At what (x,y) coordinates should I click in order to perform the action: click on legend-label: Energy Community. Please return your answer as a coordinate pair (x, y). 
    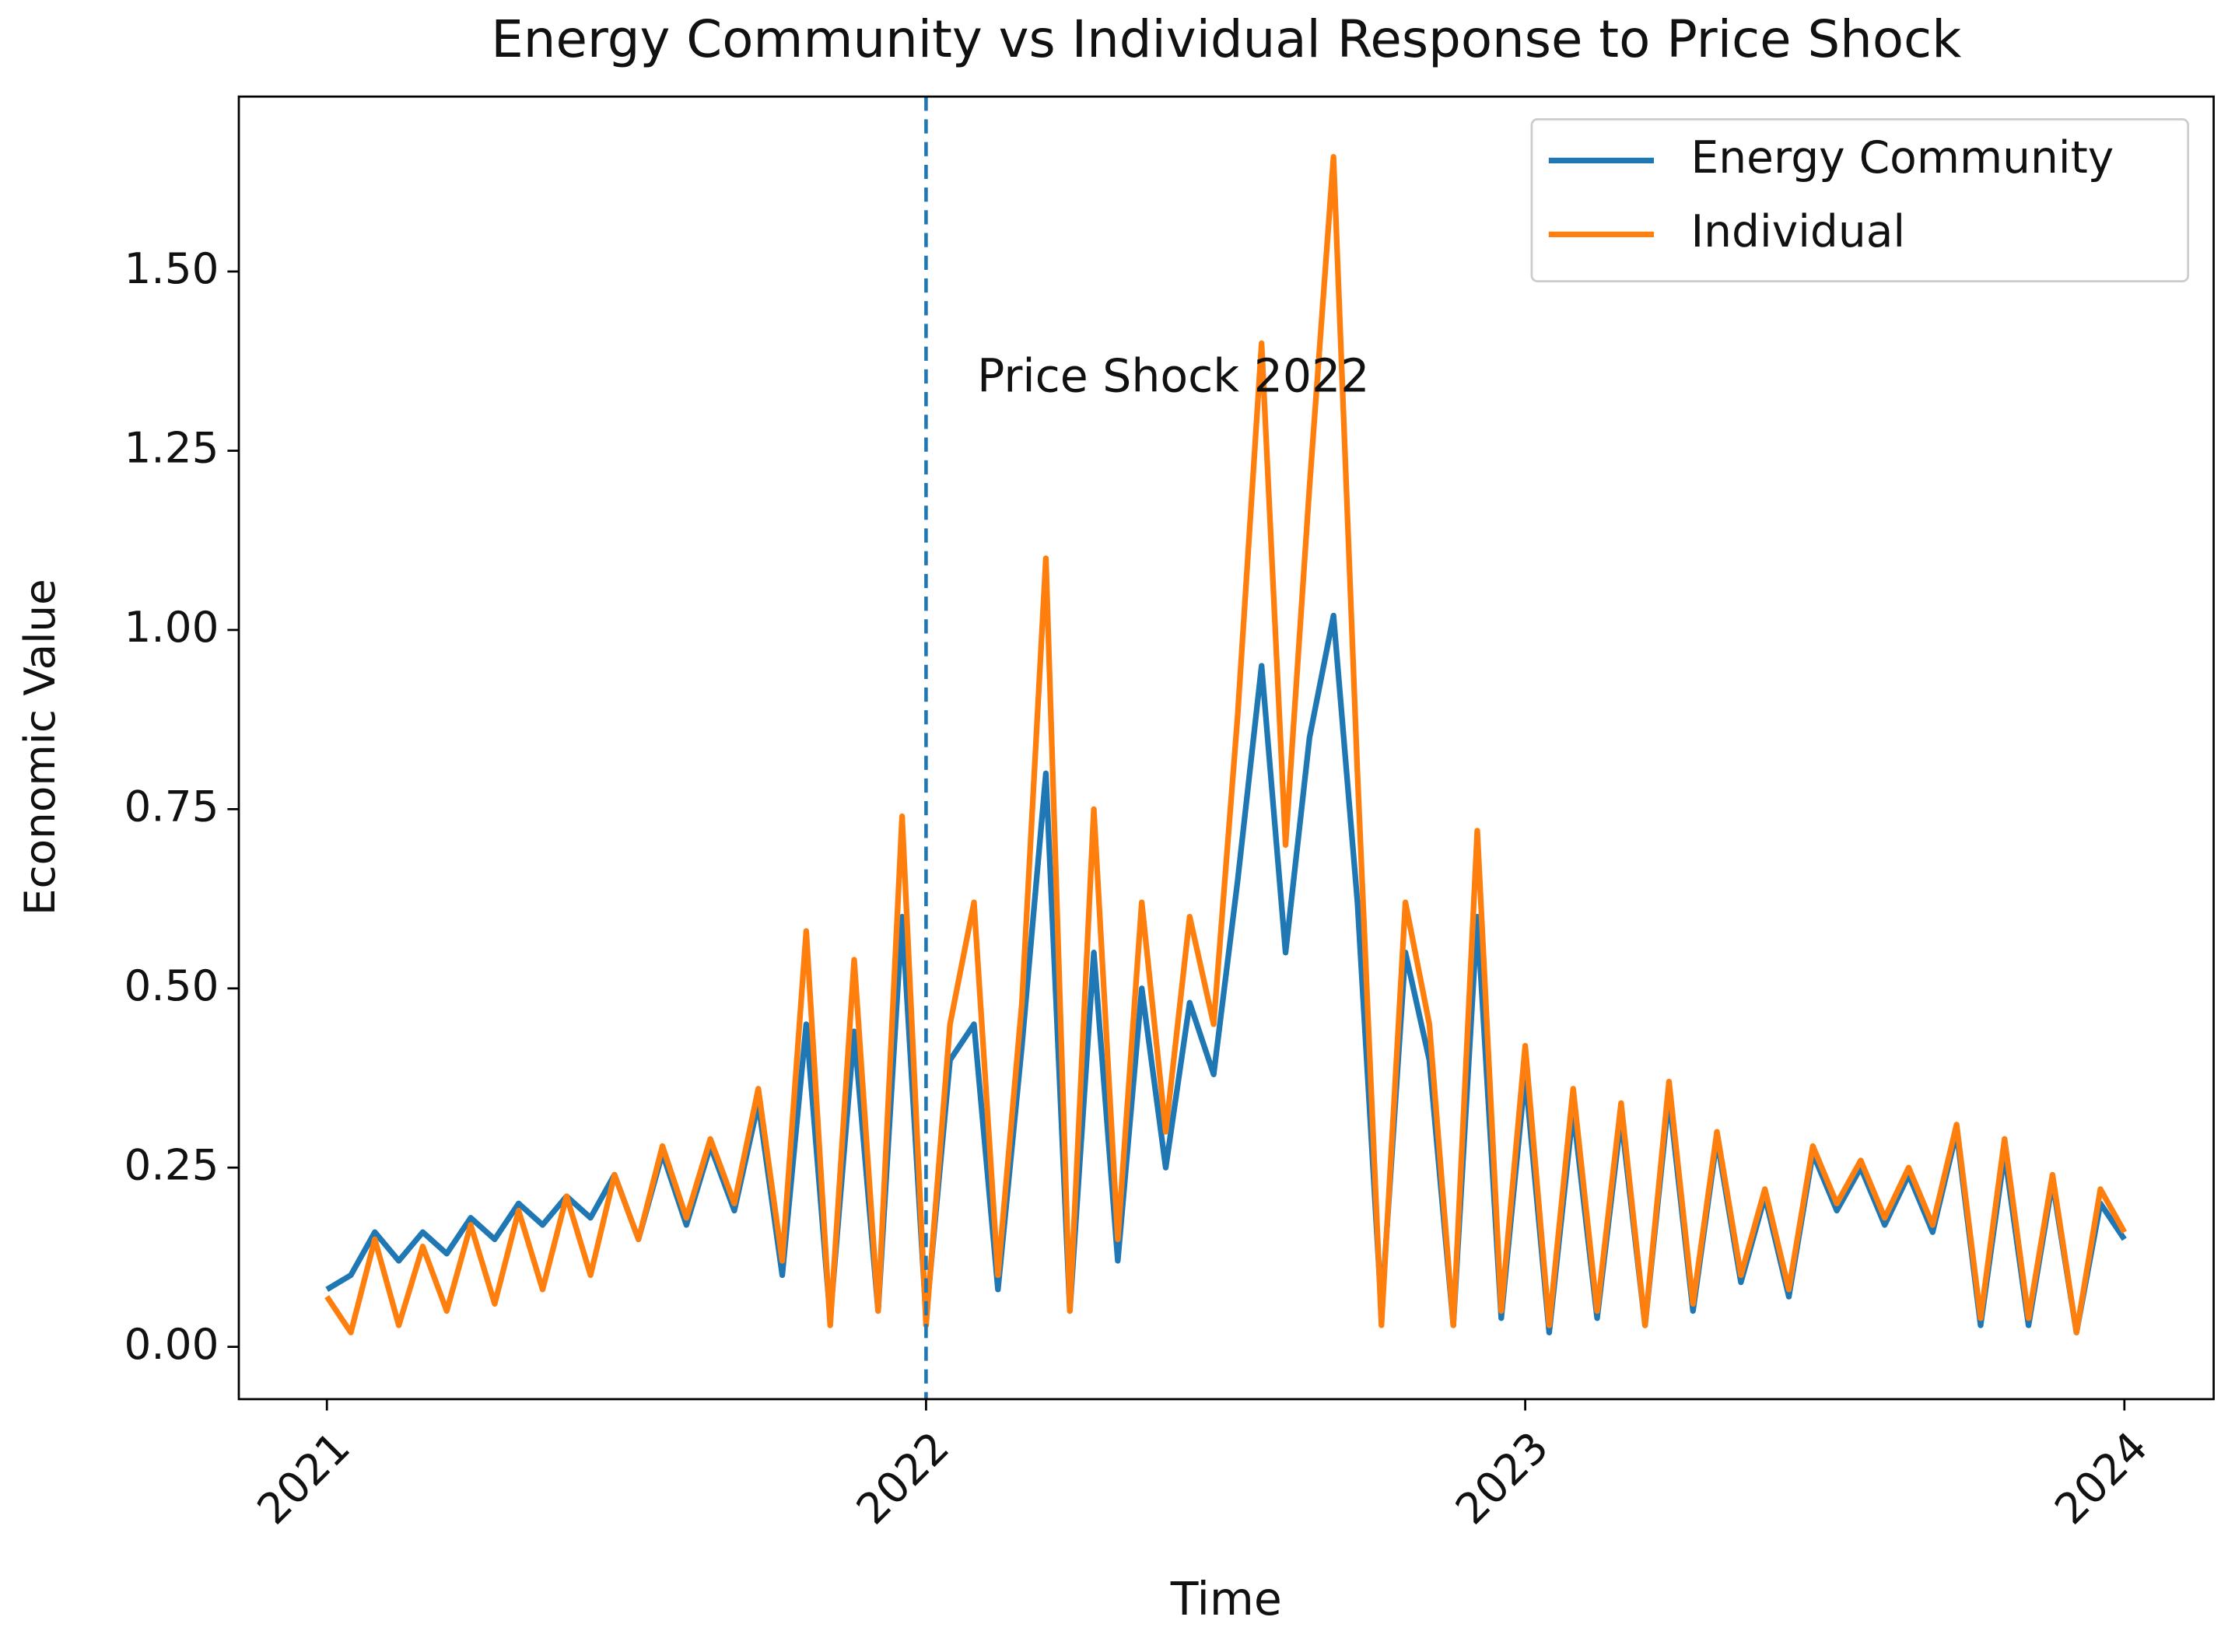
    Looking at the image, I should click on (1902, 158).